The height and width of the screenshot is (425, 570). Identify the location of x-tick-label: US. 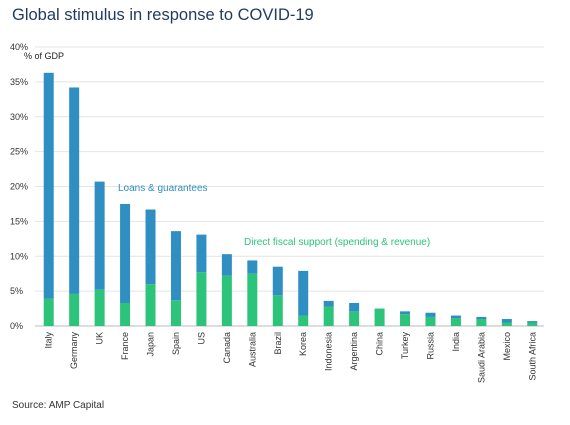
(201, 338).